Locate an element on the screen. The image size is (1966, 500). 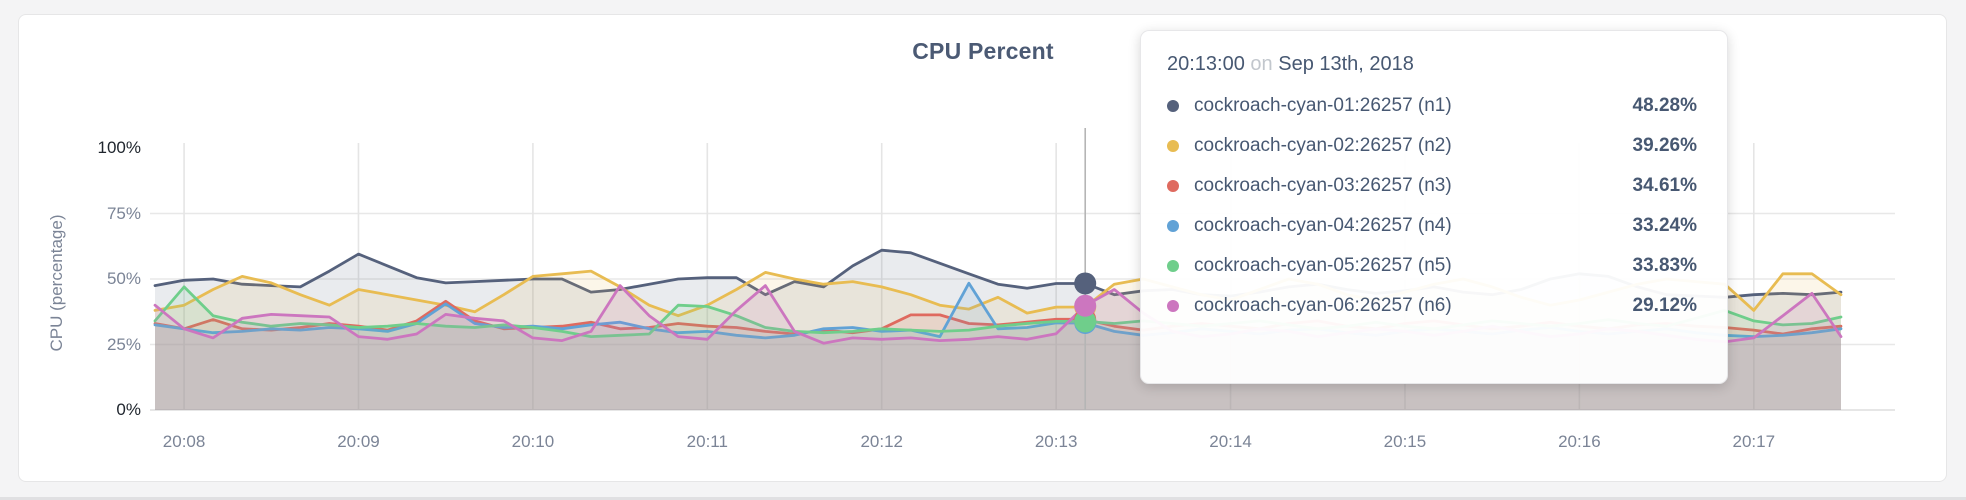
series-value: 29.12% is located at coordinates (1664, 305).